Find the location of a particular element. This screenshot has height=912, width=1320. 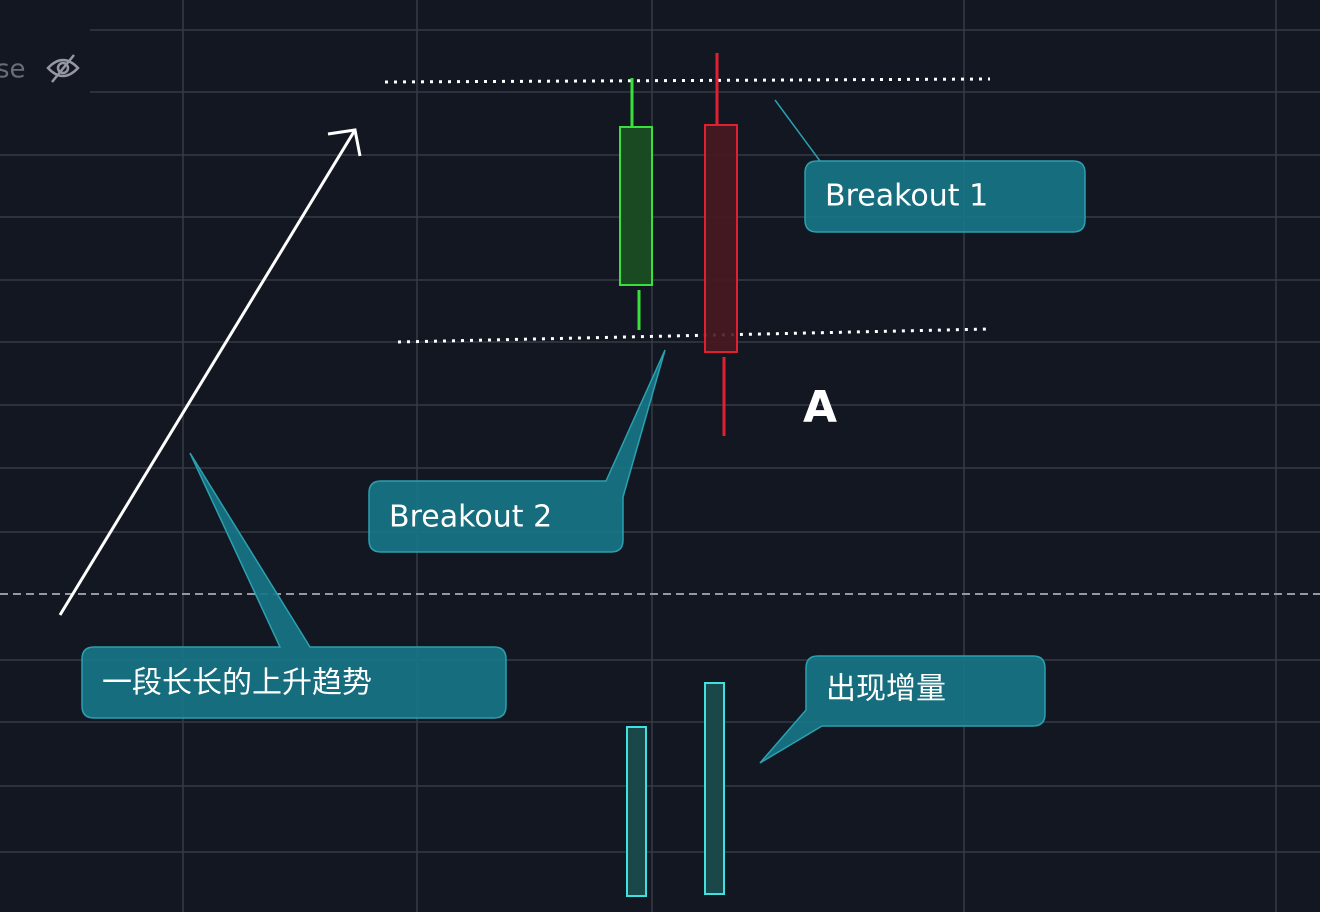

callout-text: Breakout 2 is located at coordinates (470, 517).